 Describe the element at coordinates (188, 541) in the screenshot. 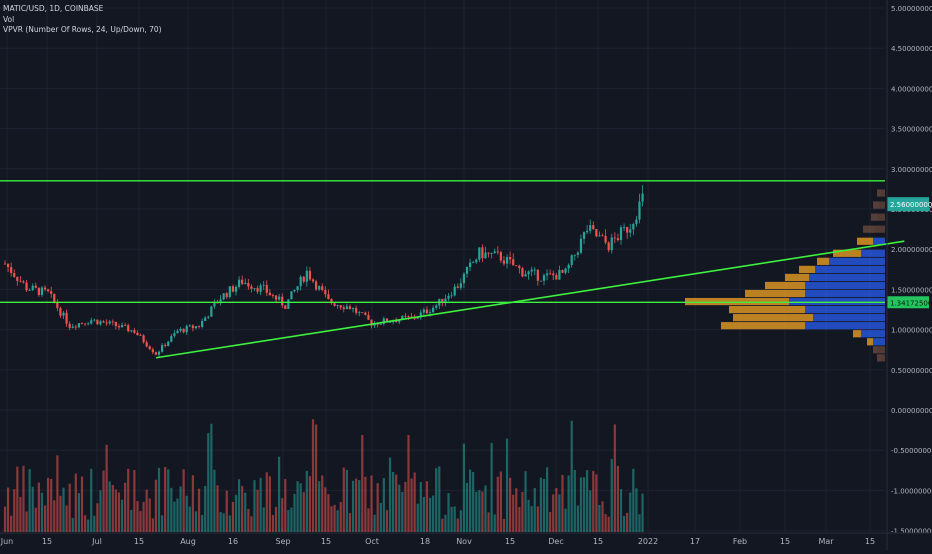

I see `time-axis-label: Aug` at that location.